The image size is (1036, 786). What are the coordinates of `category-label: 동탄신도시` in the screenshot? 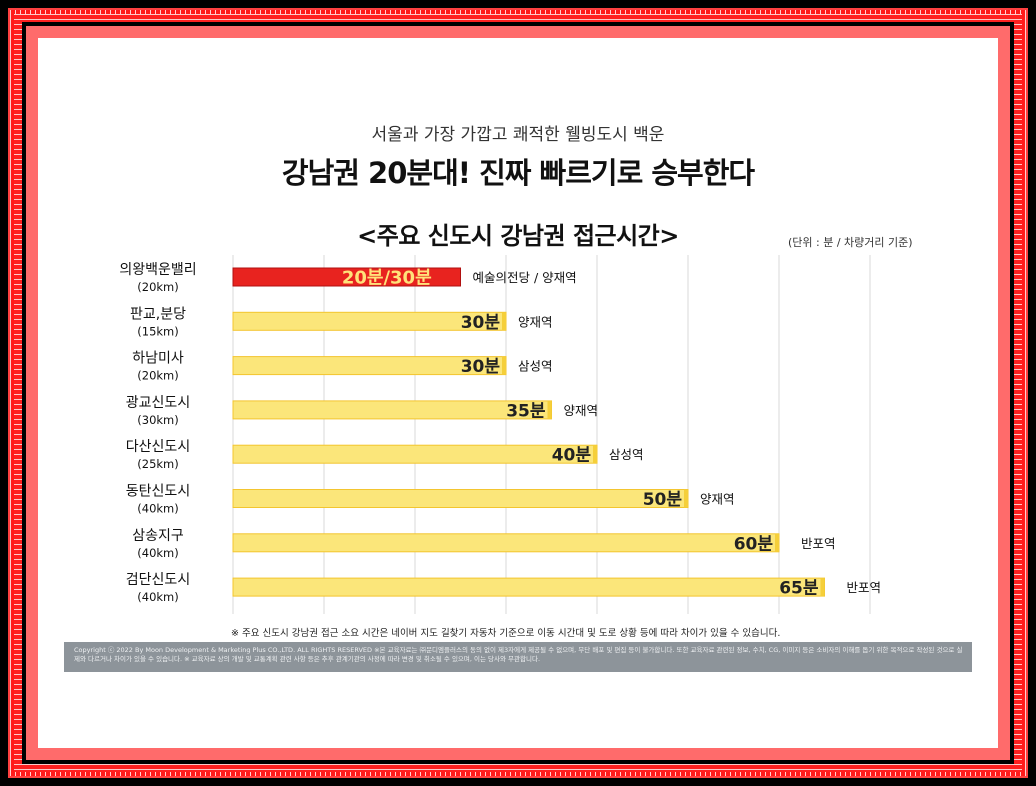 It's located at (158, 492).